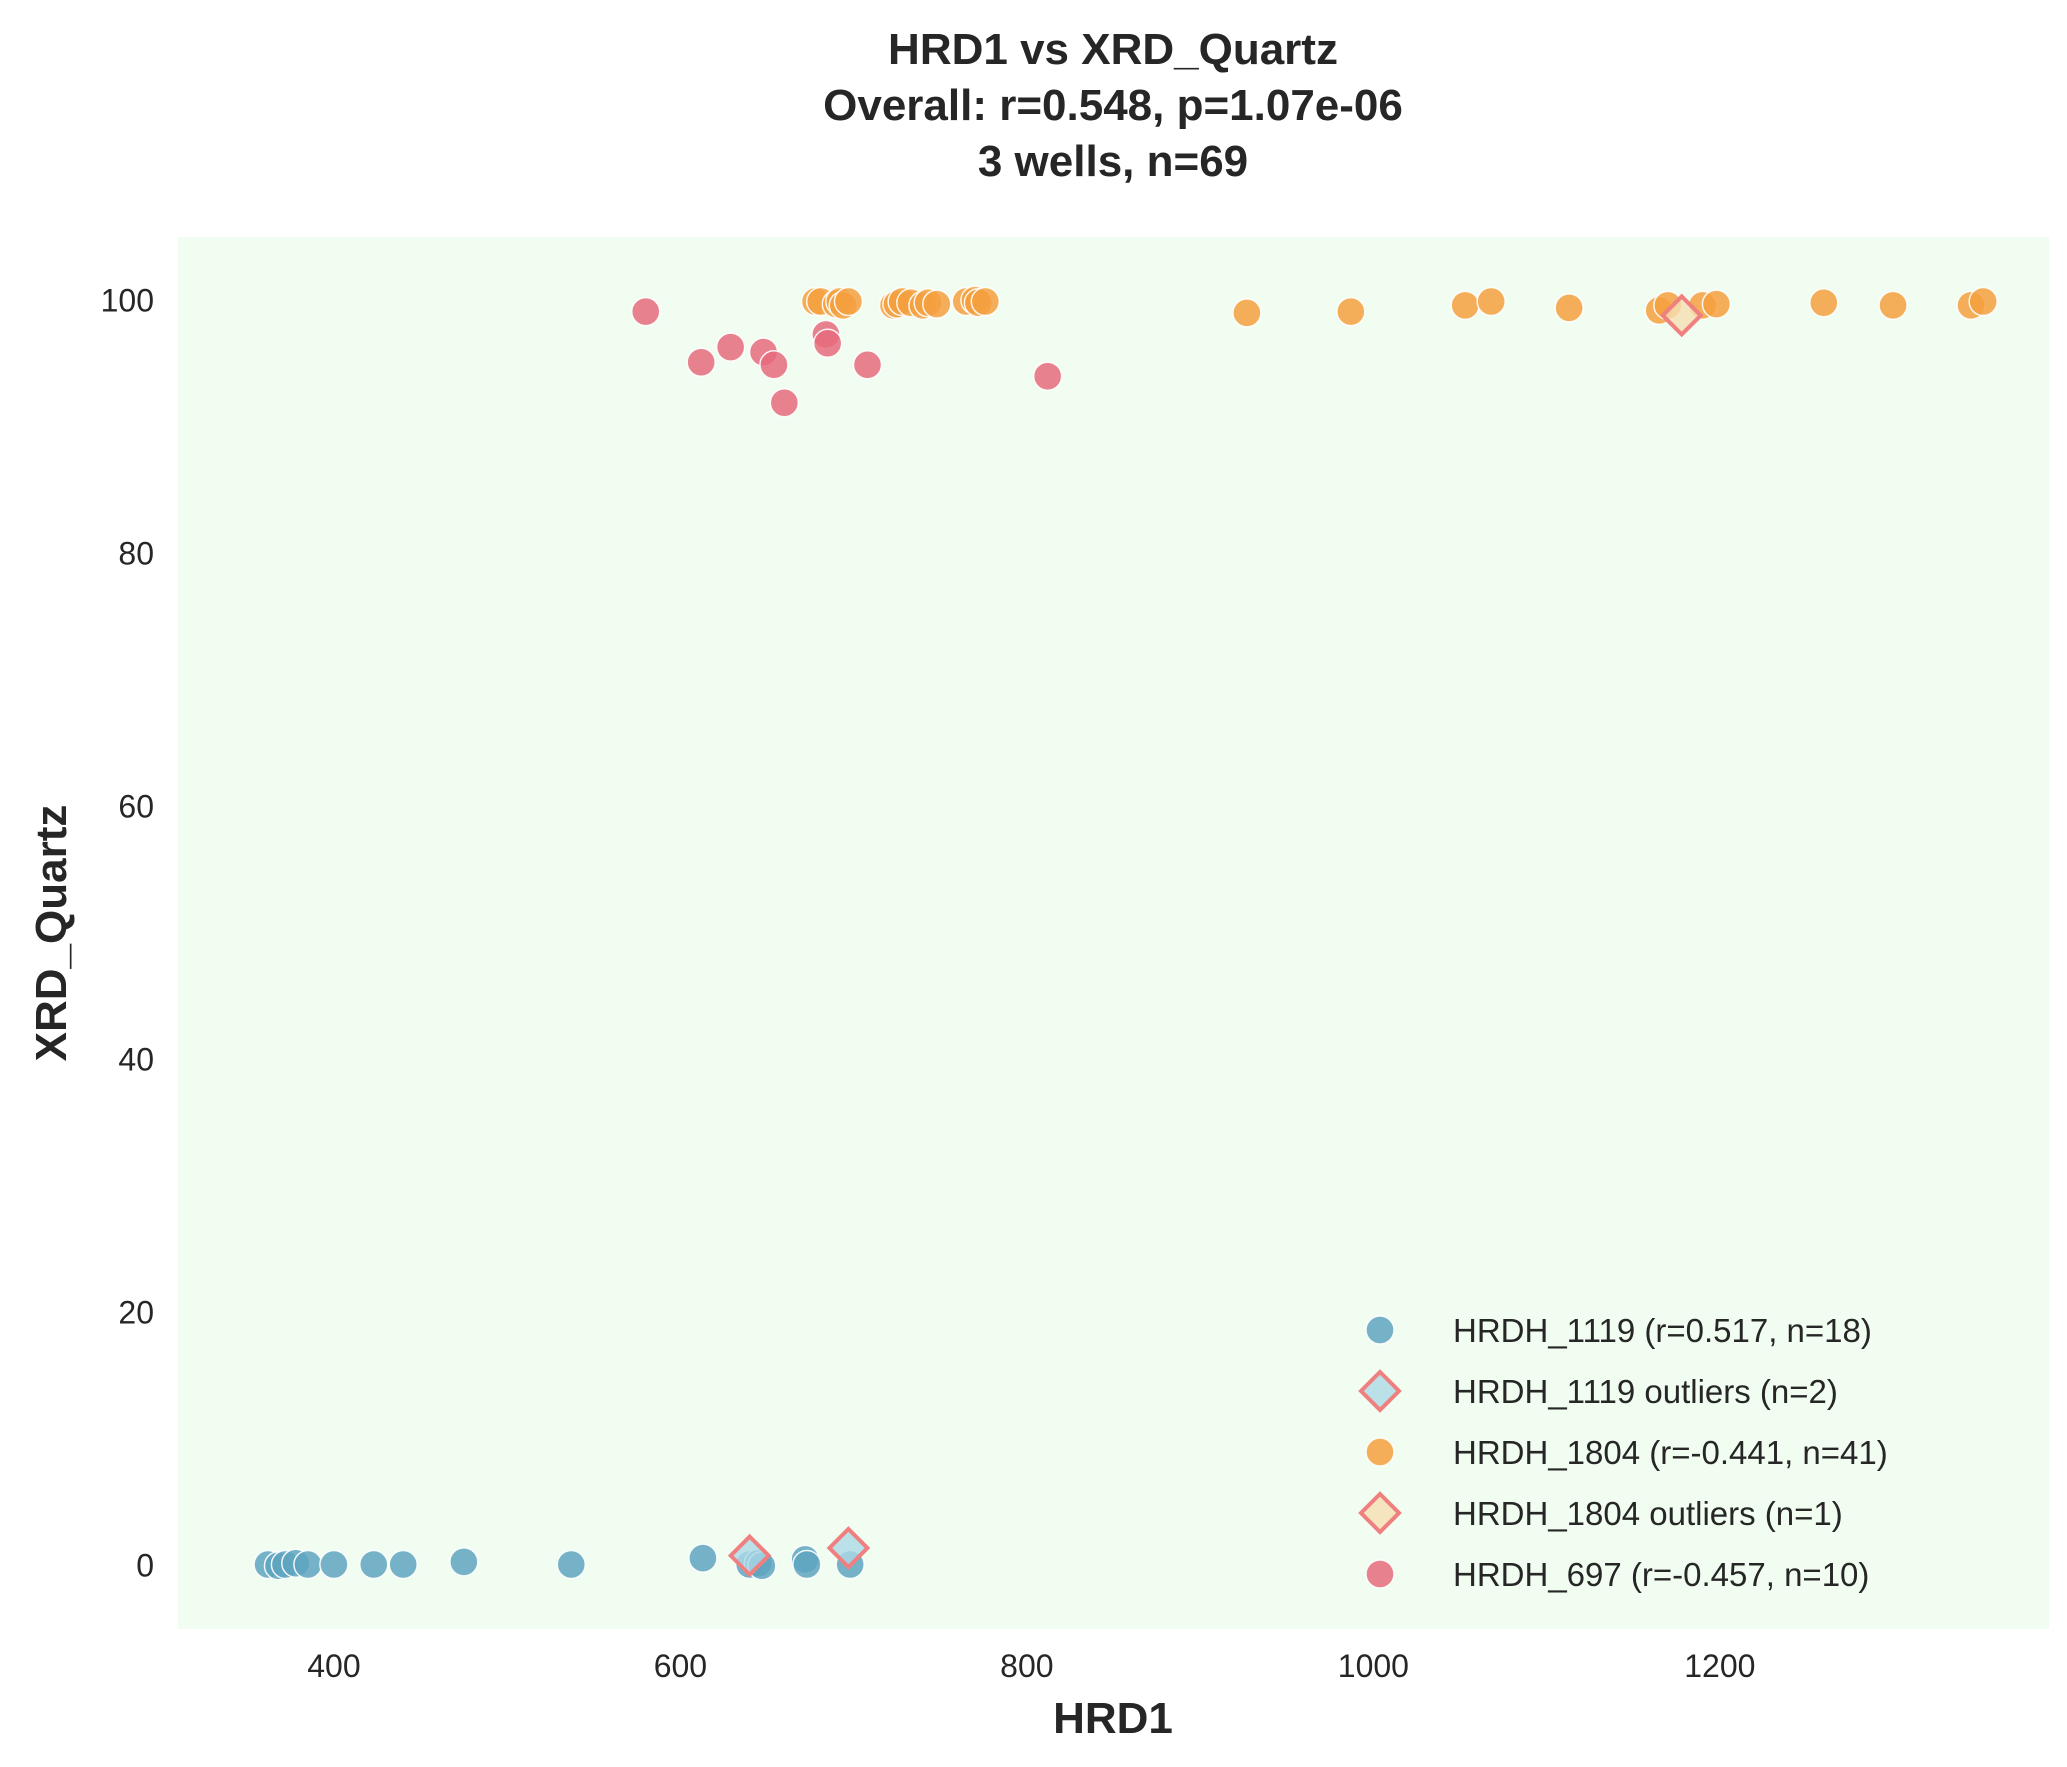 Image resolution: width=2067 pixels, height=1767 pixels. I want to click on legend-item: HRDH_697 (r=-0.457, n=10), so click(1617, 1574).